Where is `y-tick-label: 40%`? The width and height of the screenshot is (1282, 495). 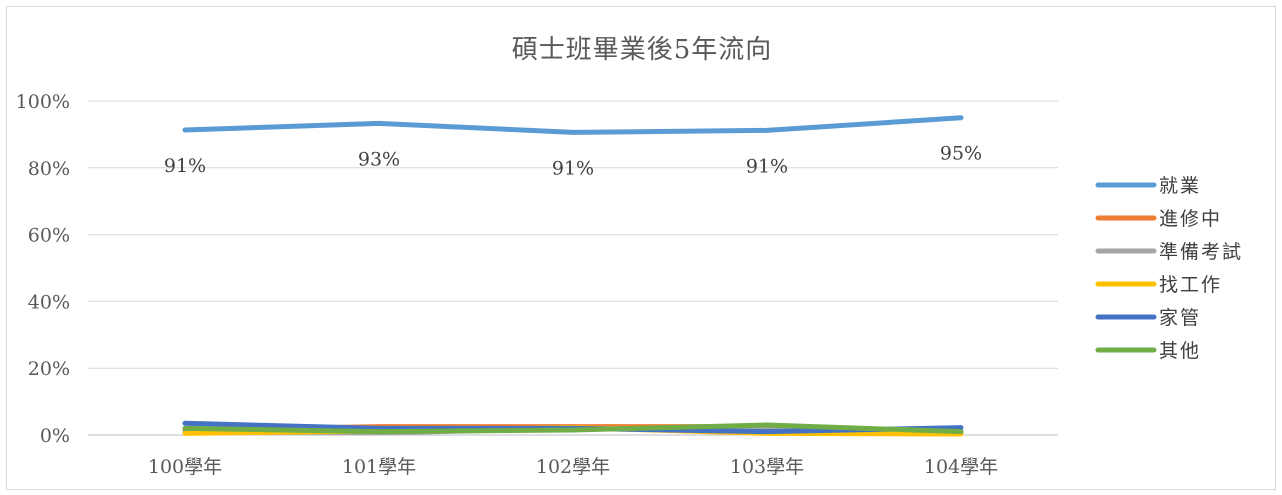 y-tick-label: 40% is located at coordinates (49, 302).